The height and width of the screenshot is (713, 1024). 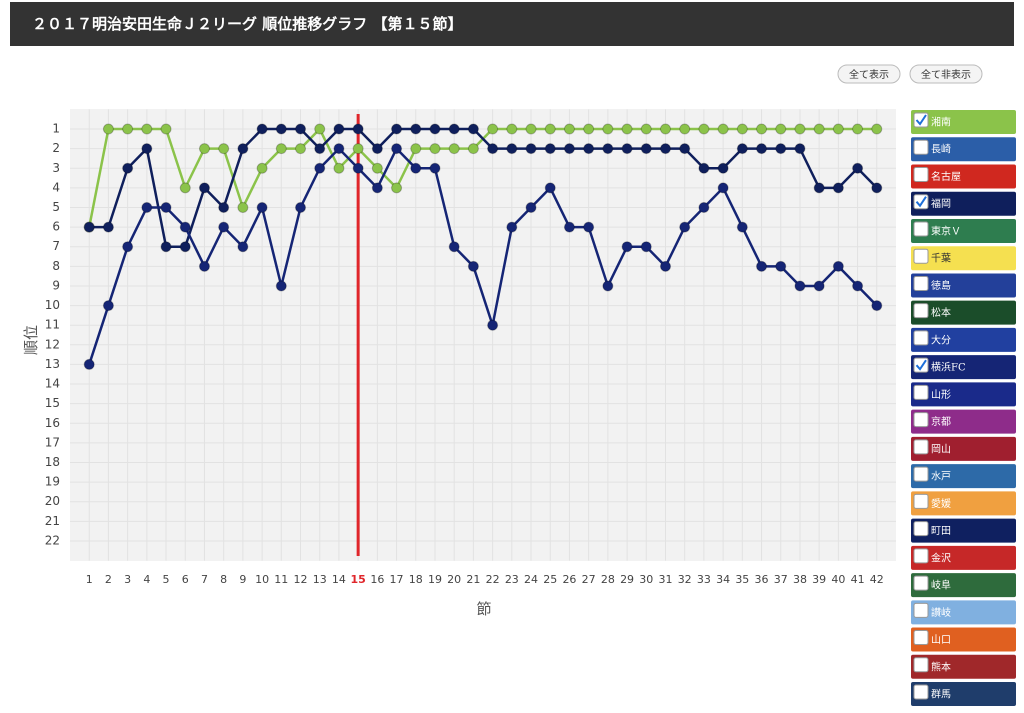 I want to click on legend-item: 熊本, so click(x=963, y=666).